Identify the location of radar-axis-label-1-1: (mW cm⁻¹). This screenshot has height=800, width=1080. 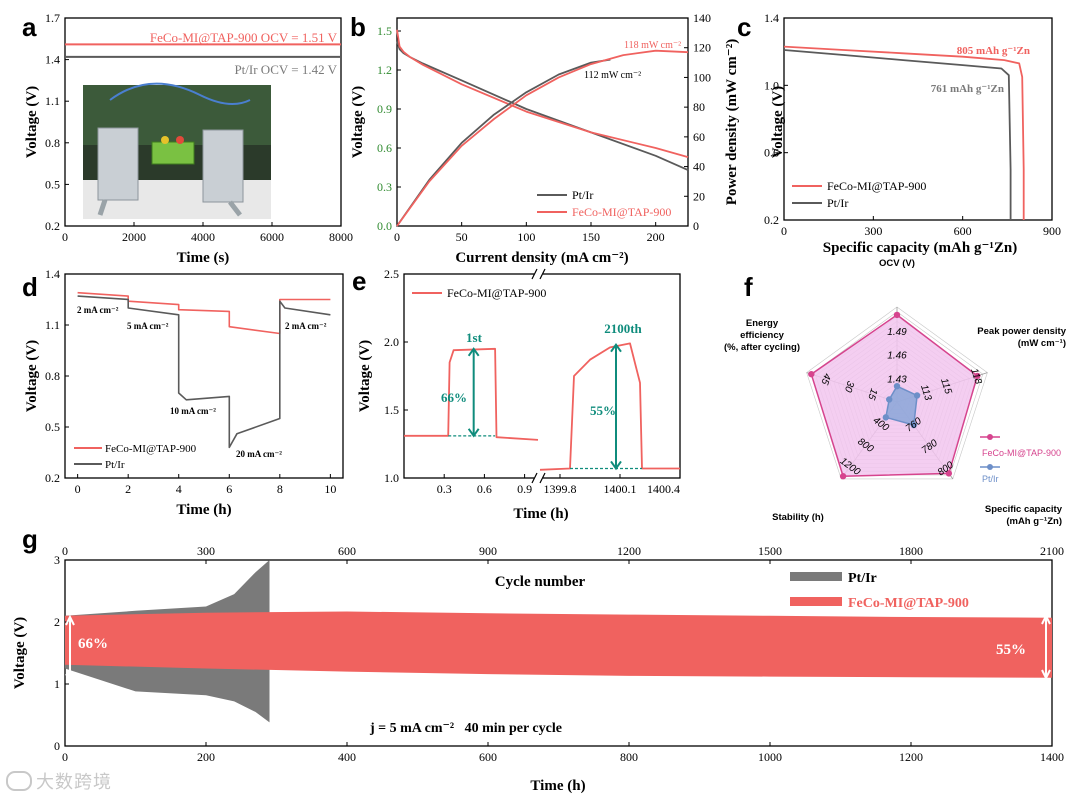
(1042, 343).